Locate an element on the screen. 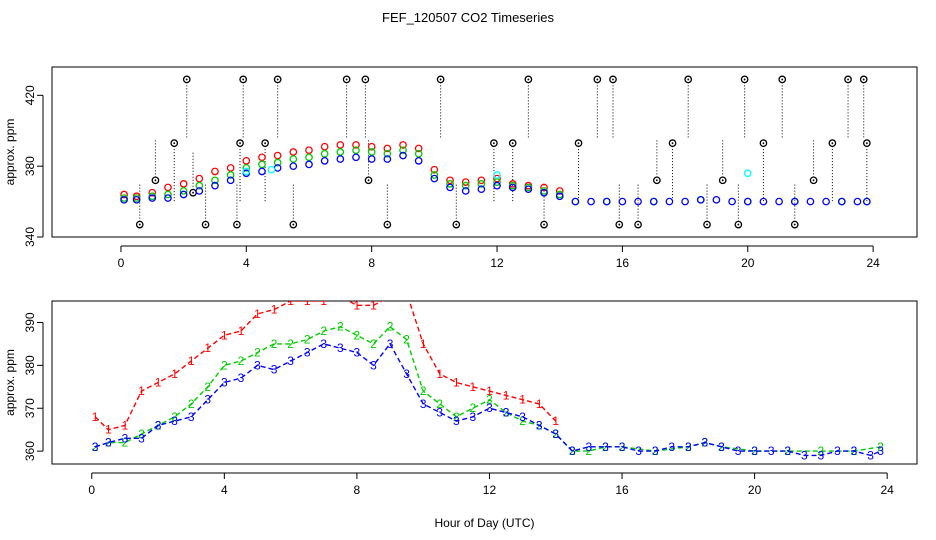 This screenshot has width=936, height=540. y-tick-label: 380 is located at coordinates (30, 166).